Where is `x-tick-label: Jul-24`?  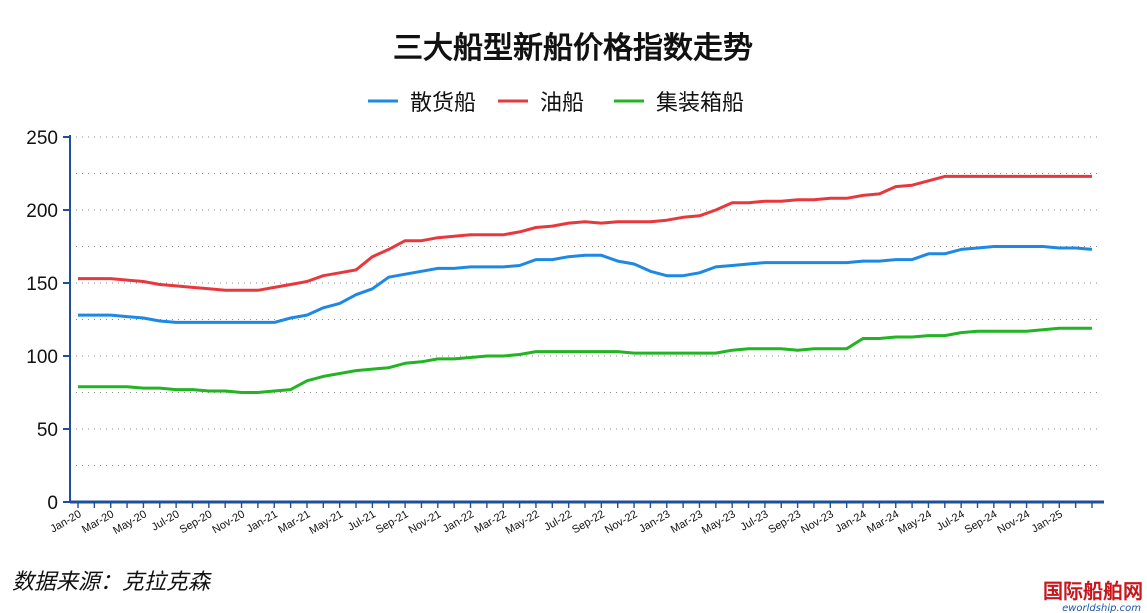 x-tick-label: Jul-24 is located at coordinates (951, 520).